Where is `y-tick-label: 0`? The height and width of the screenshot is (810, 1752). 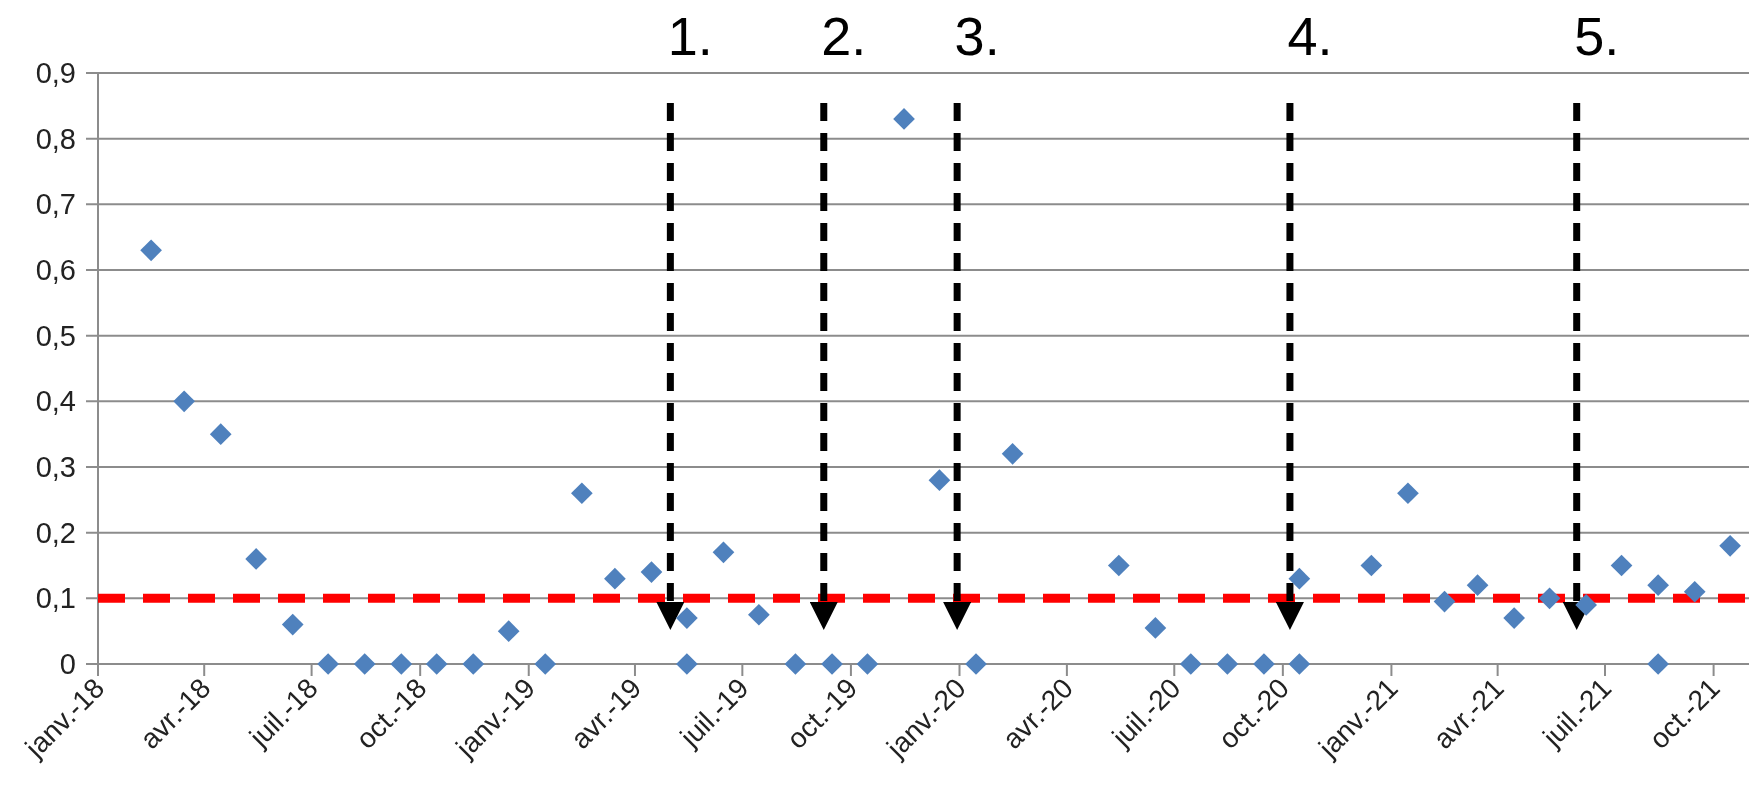 y-tick-label: 0 is located at coordinates (67, 664).